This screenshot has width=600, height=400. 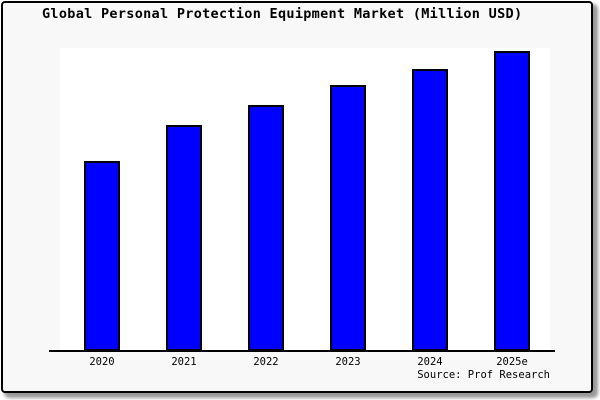 What do you see at coordinates (430, 362) in the screenshot?
I see `x-tick-label-2024: 2024` at bounding box center [430, 362].